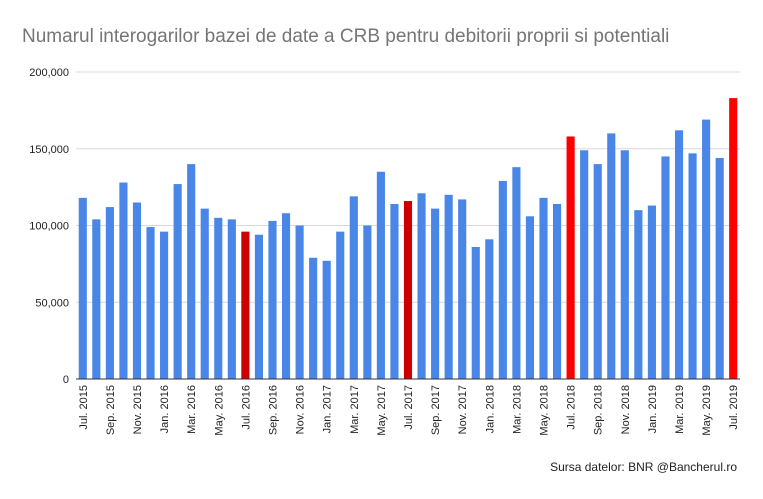 The width and height of the screenshot is (763, 499). I want to click on x-tick-label: Mar. 2016, so click(192, 409).